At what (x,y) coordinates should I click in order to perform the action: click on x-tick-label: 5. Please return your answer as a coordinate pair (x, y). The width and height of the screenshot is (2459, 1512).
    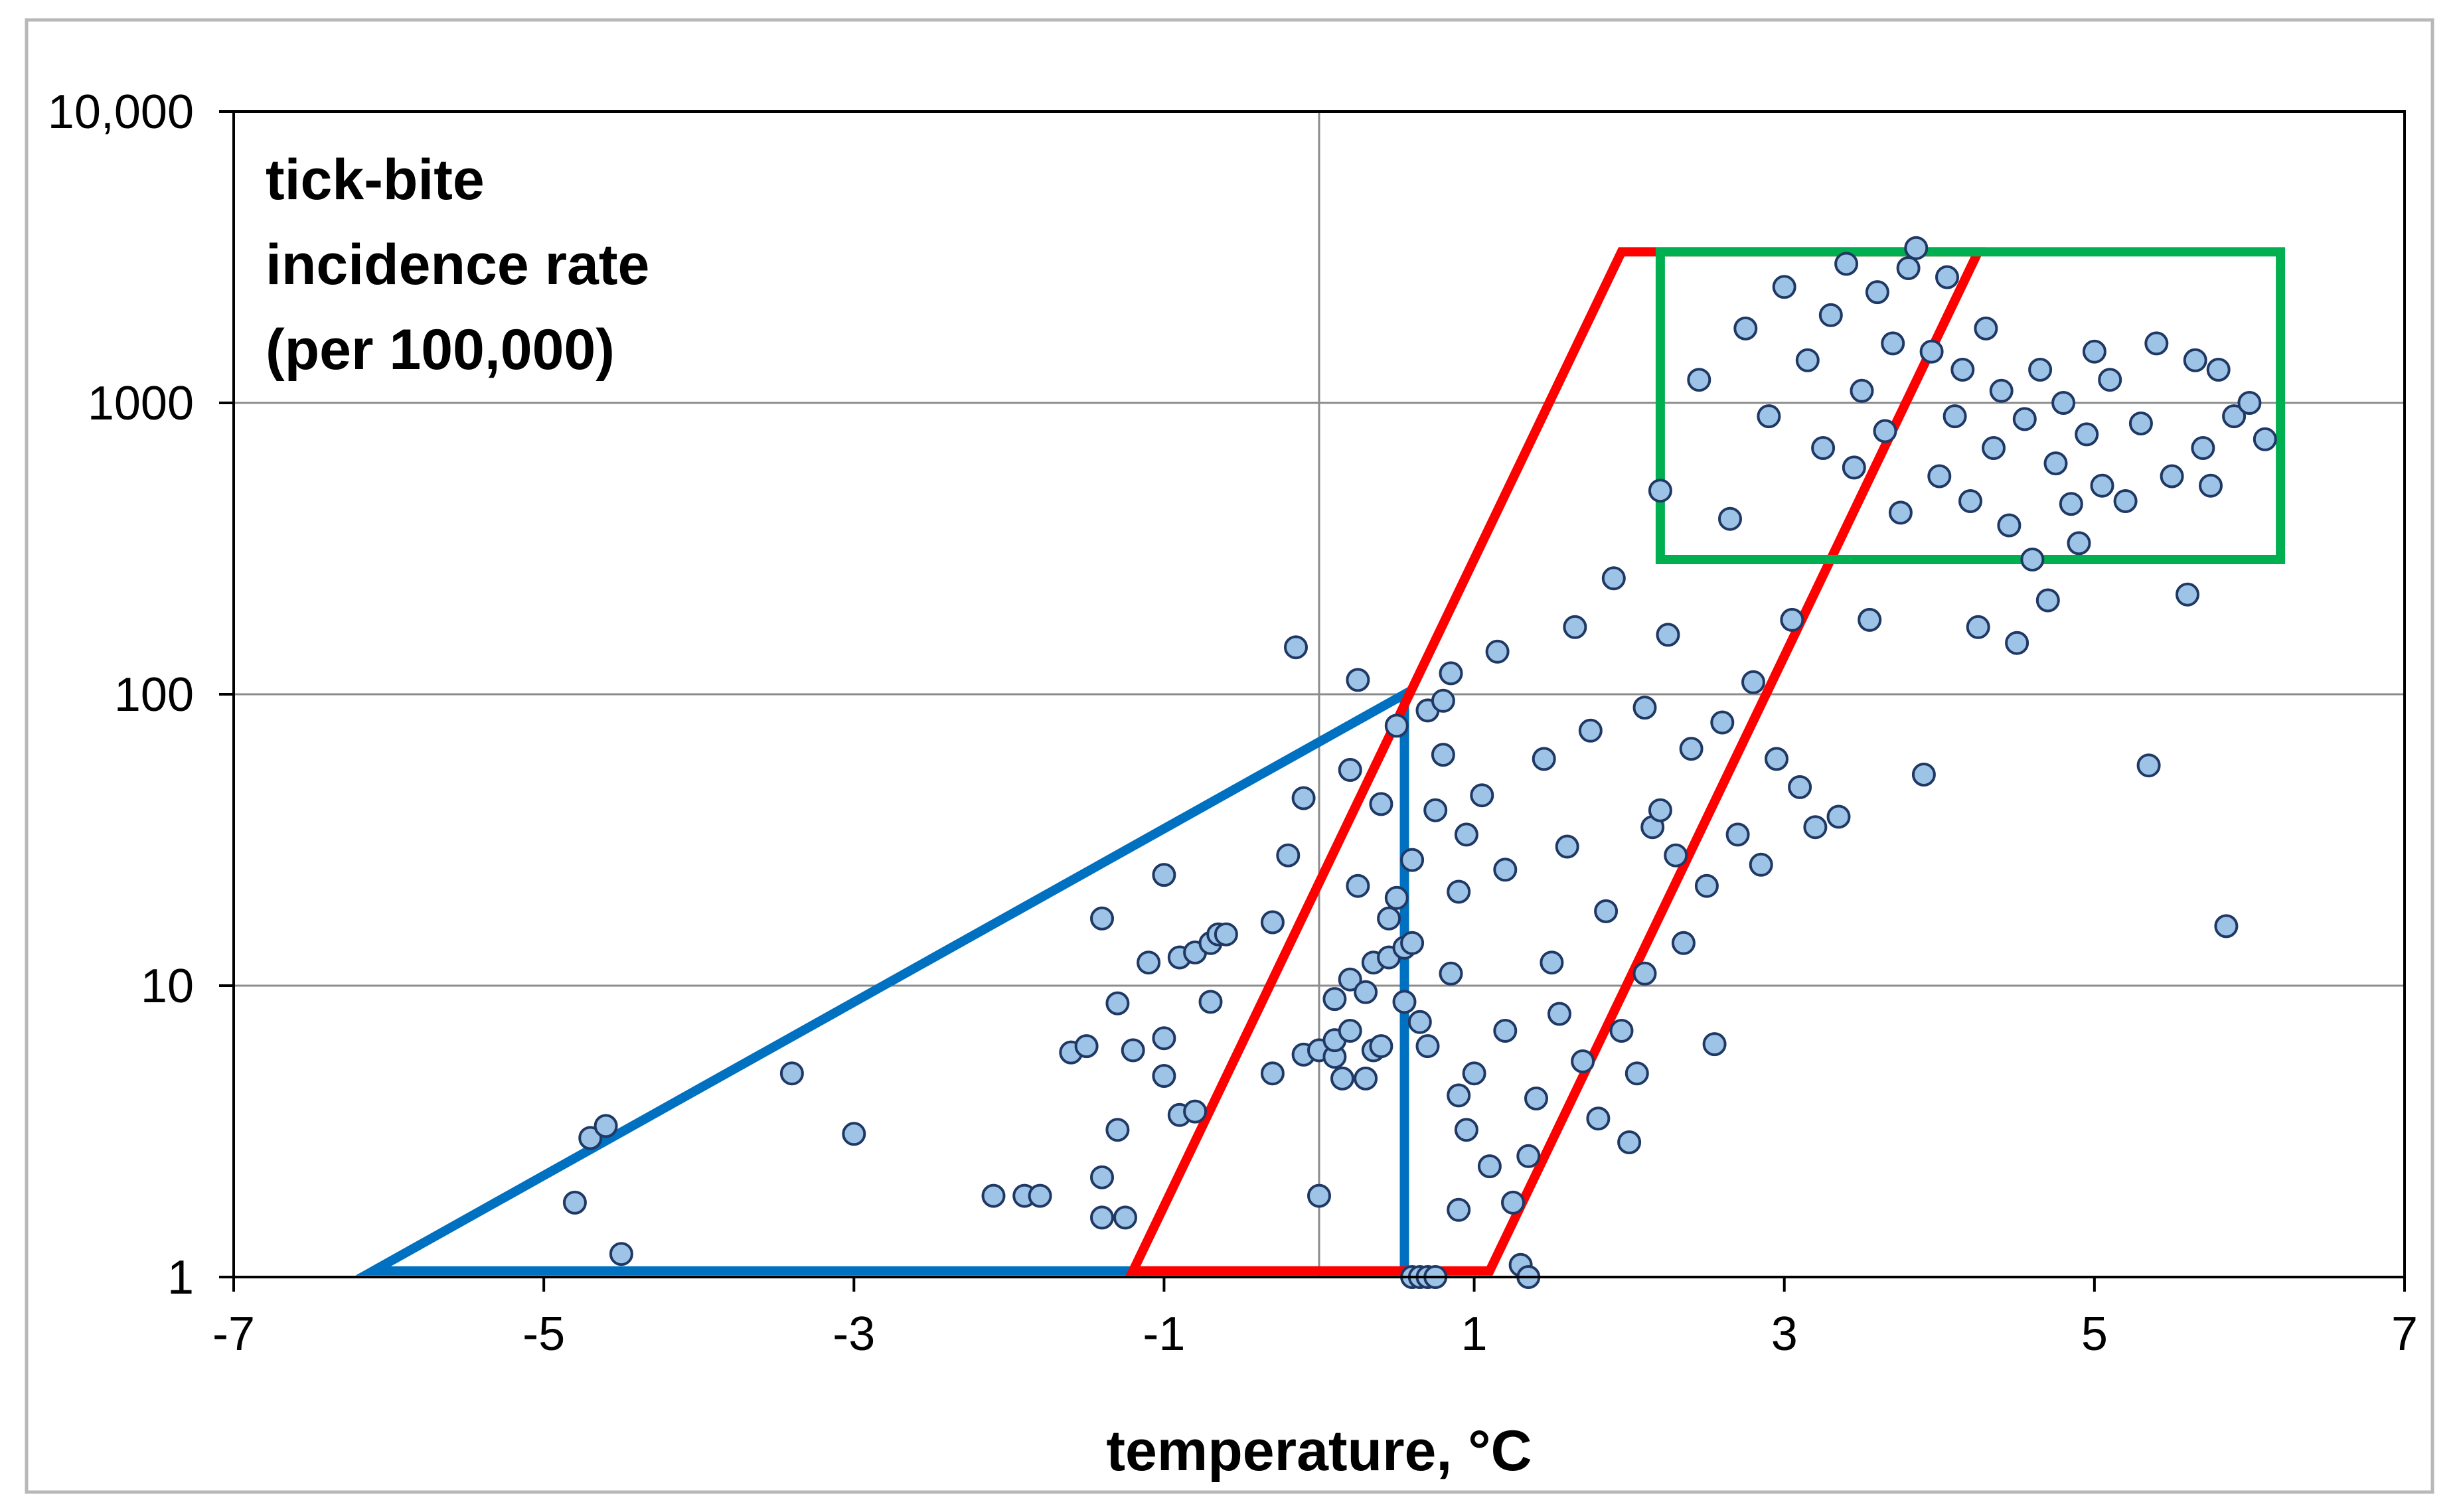
    Looking at the image, I should click on (2094, 1334).